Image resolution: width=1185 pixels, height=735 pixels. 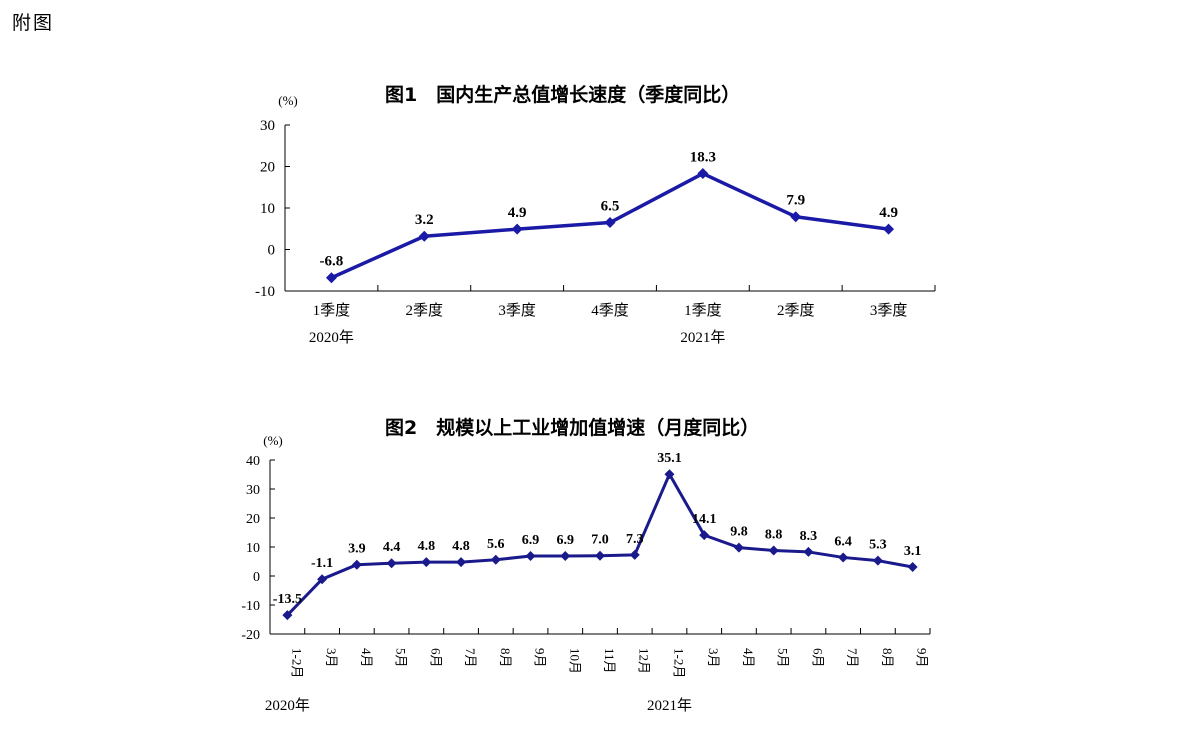 I want to click on data-label: 4.4, so click(x=392, y=547).